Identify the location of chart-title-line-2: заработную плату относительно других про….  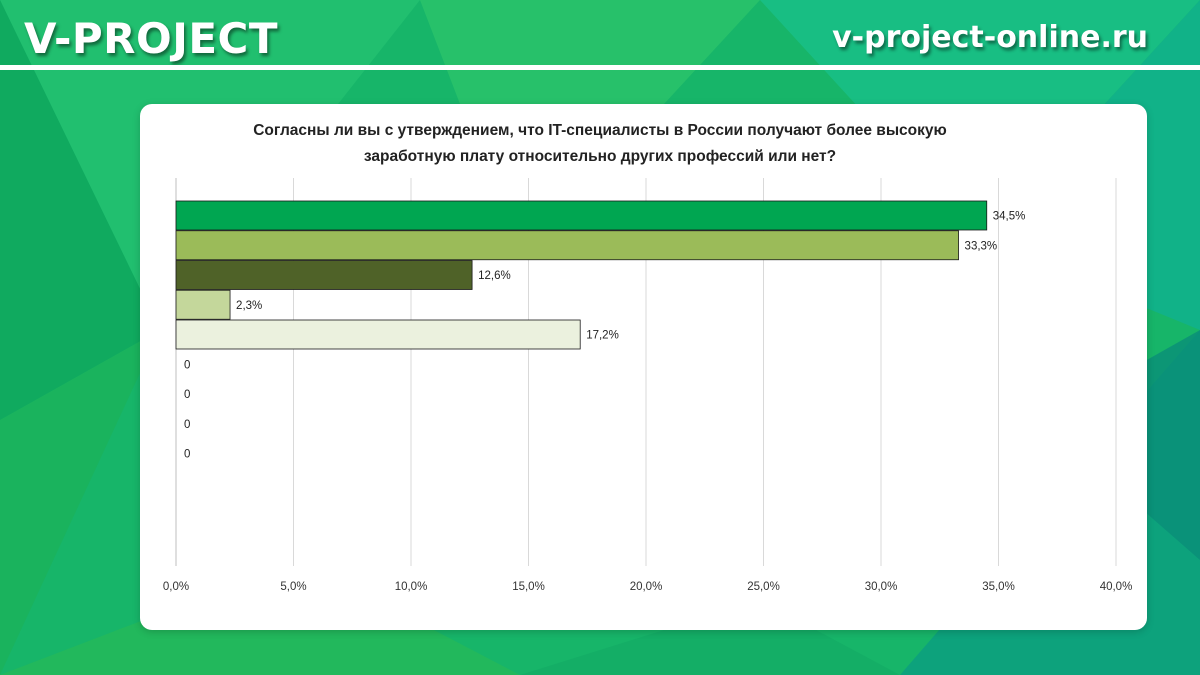
(600, 156).